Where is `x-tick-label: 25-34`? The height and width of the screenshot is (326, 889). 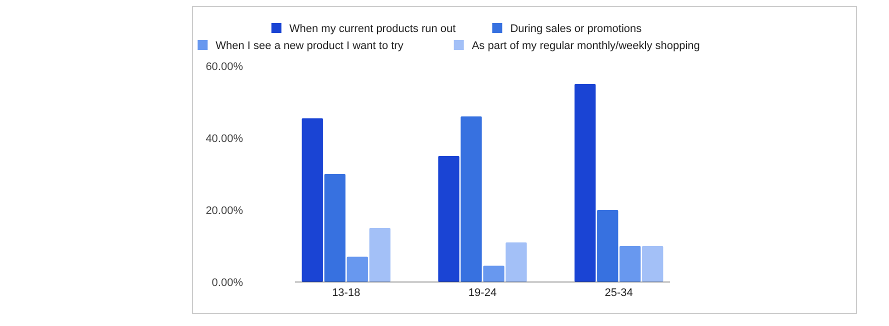 x-tick-label: 25-34 is located at coordinates (618, 293).